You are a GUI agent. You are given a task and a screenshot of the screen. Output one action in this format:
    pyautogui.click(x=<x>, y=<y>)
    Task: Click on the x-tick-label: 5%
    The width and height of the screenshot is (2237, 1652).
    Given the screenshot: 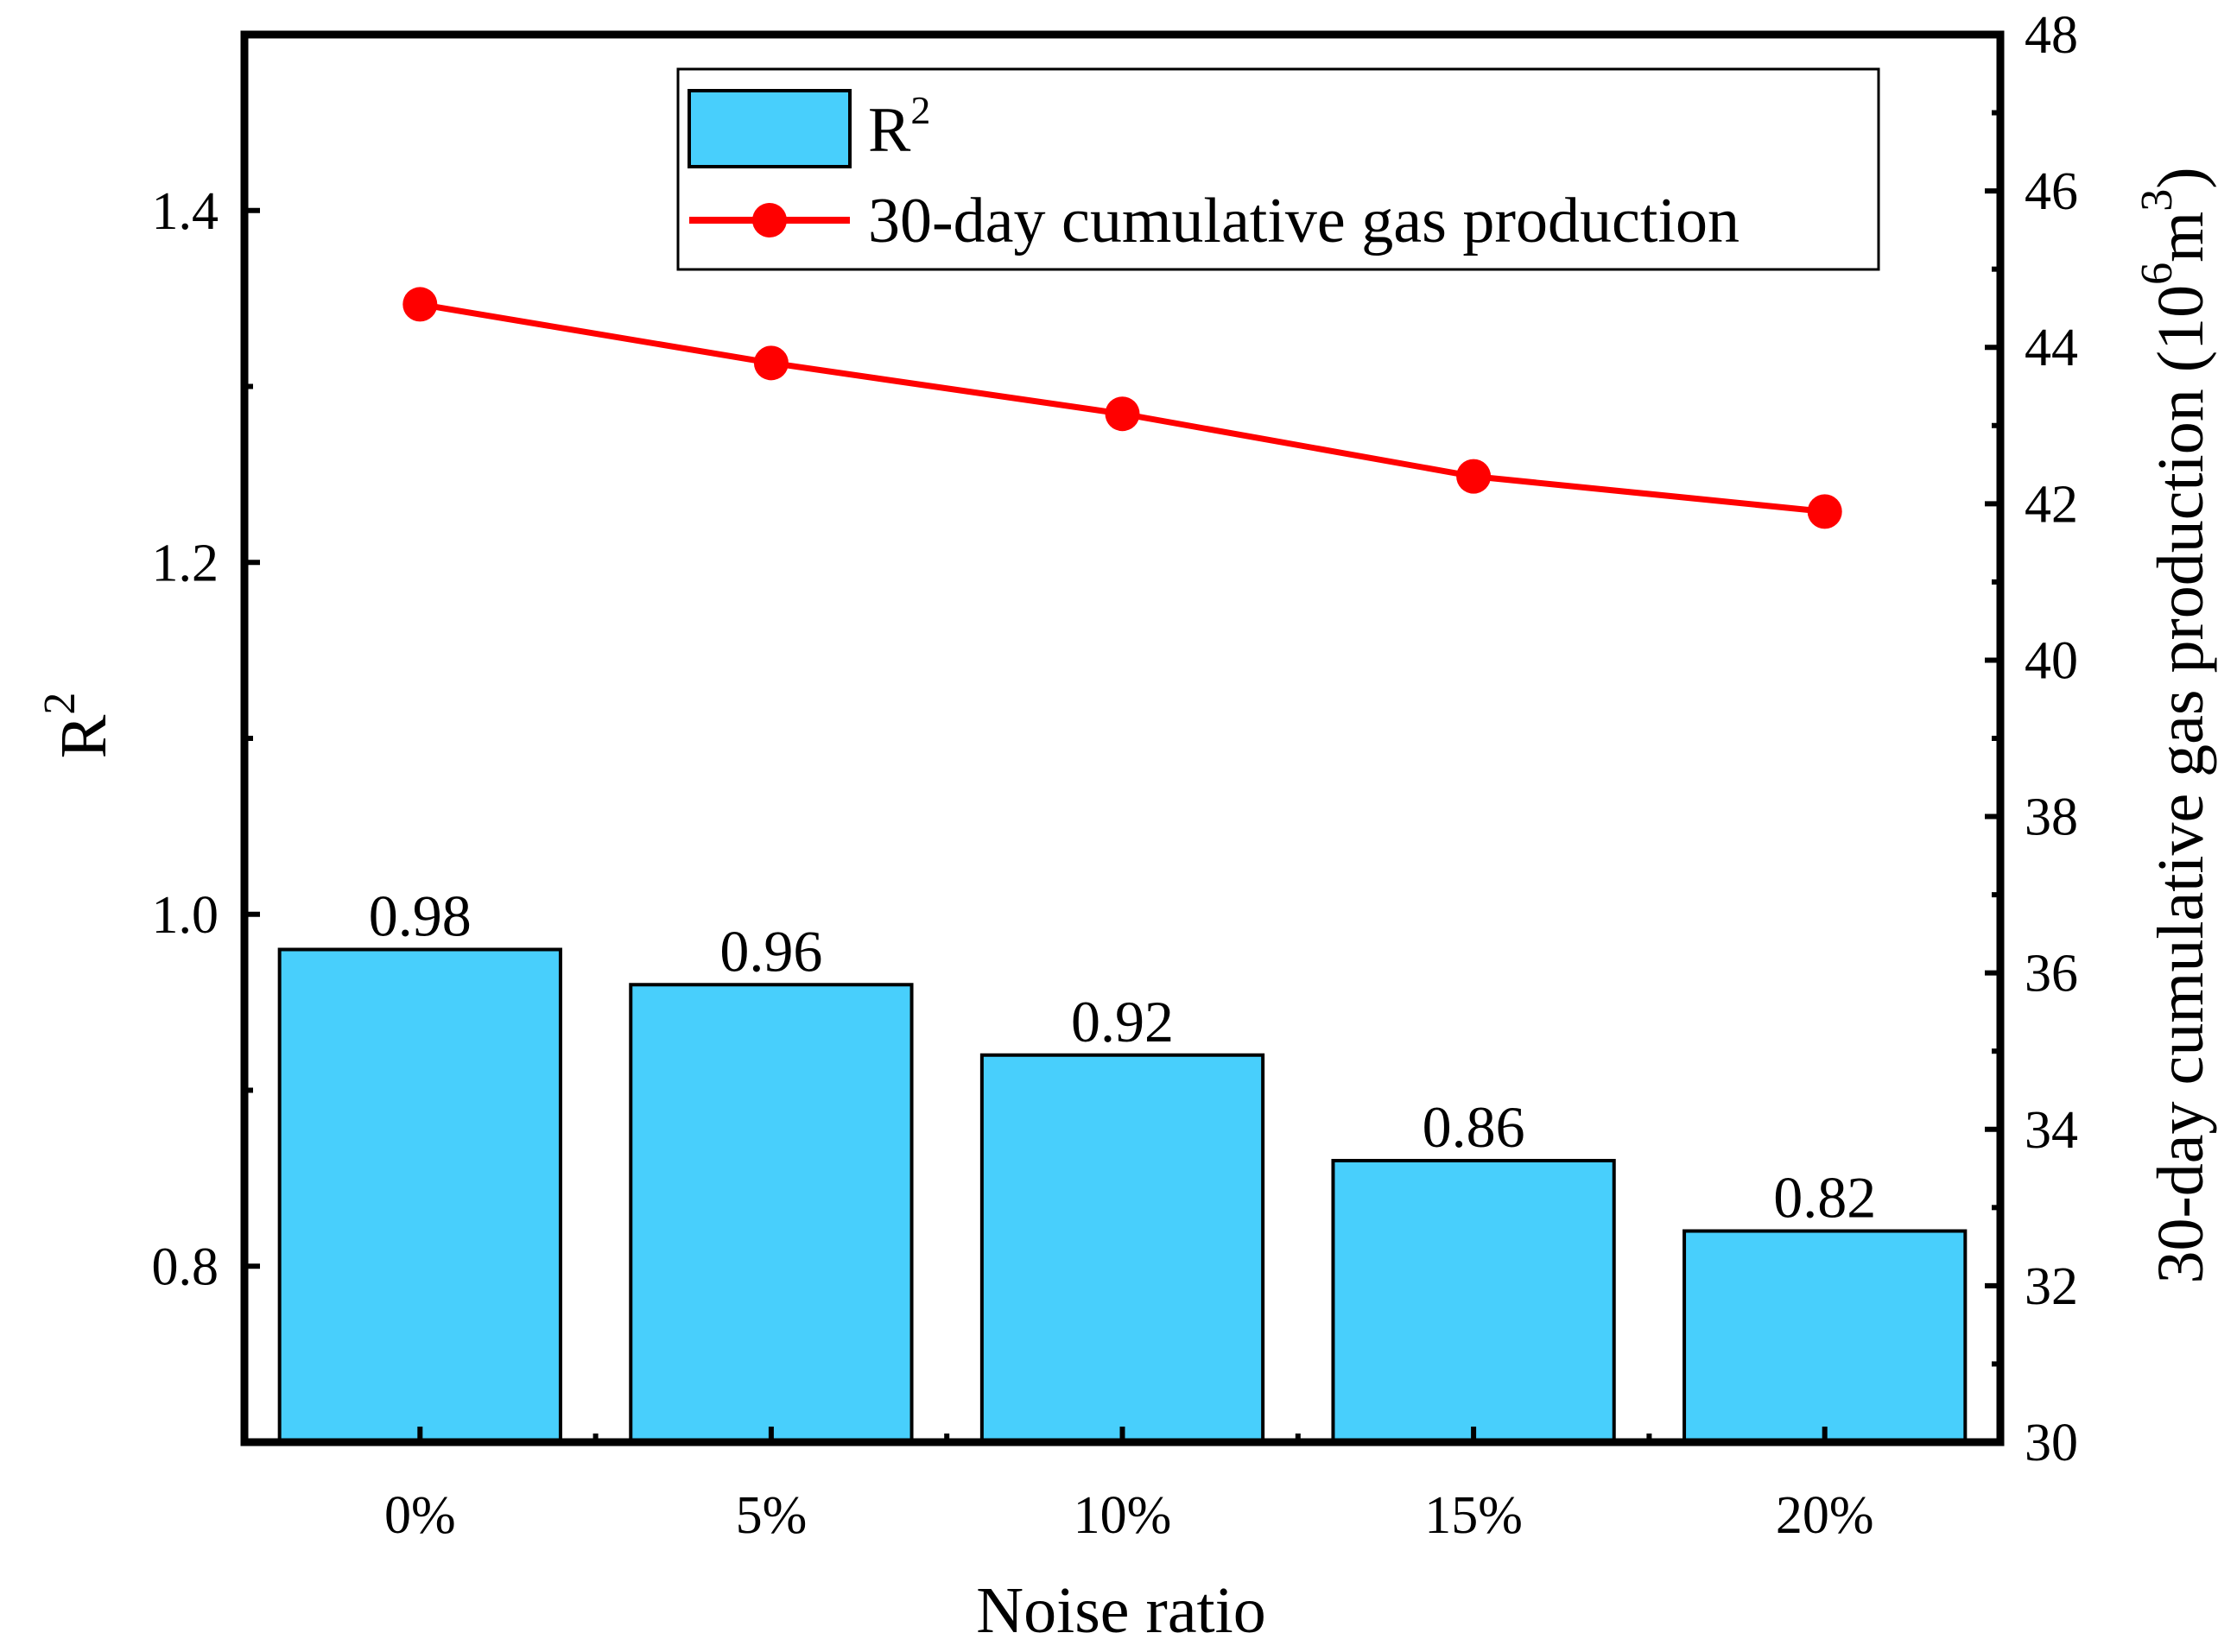 What is the action you would take?
    pyautogui.click(x=772, y=1515)
    